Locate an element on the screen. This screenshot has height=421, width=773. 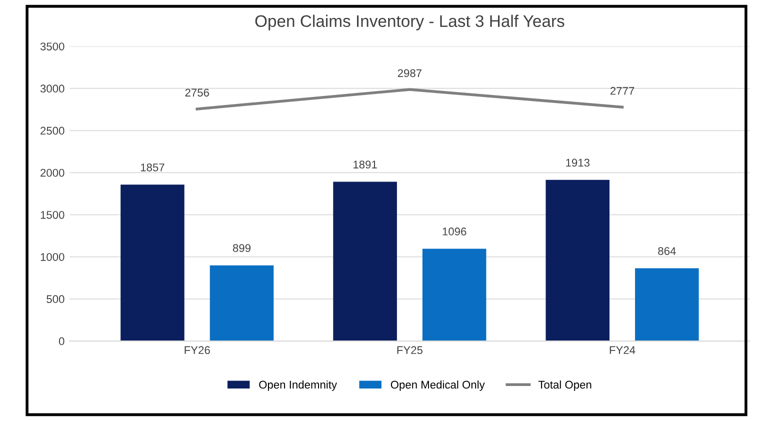
data-label: 864 is located at coordinates (667, 251).